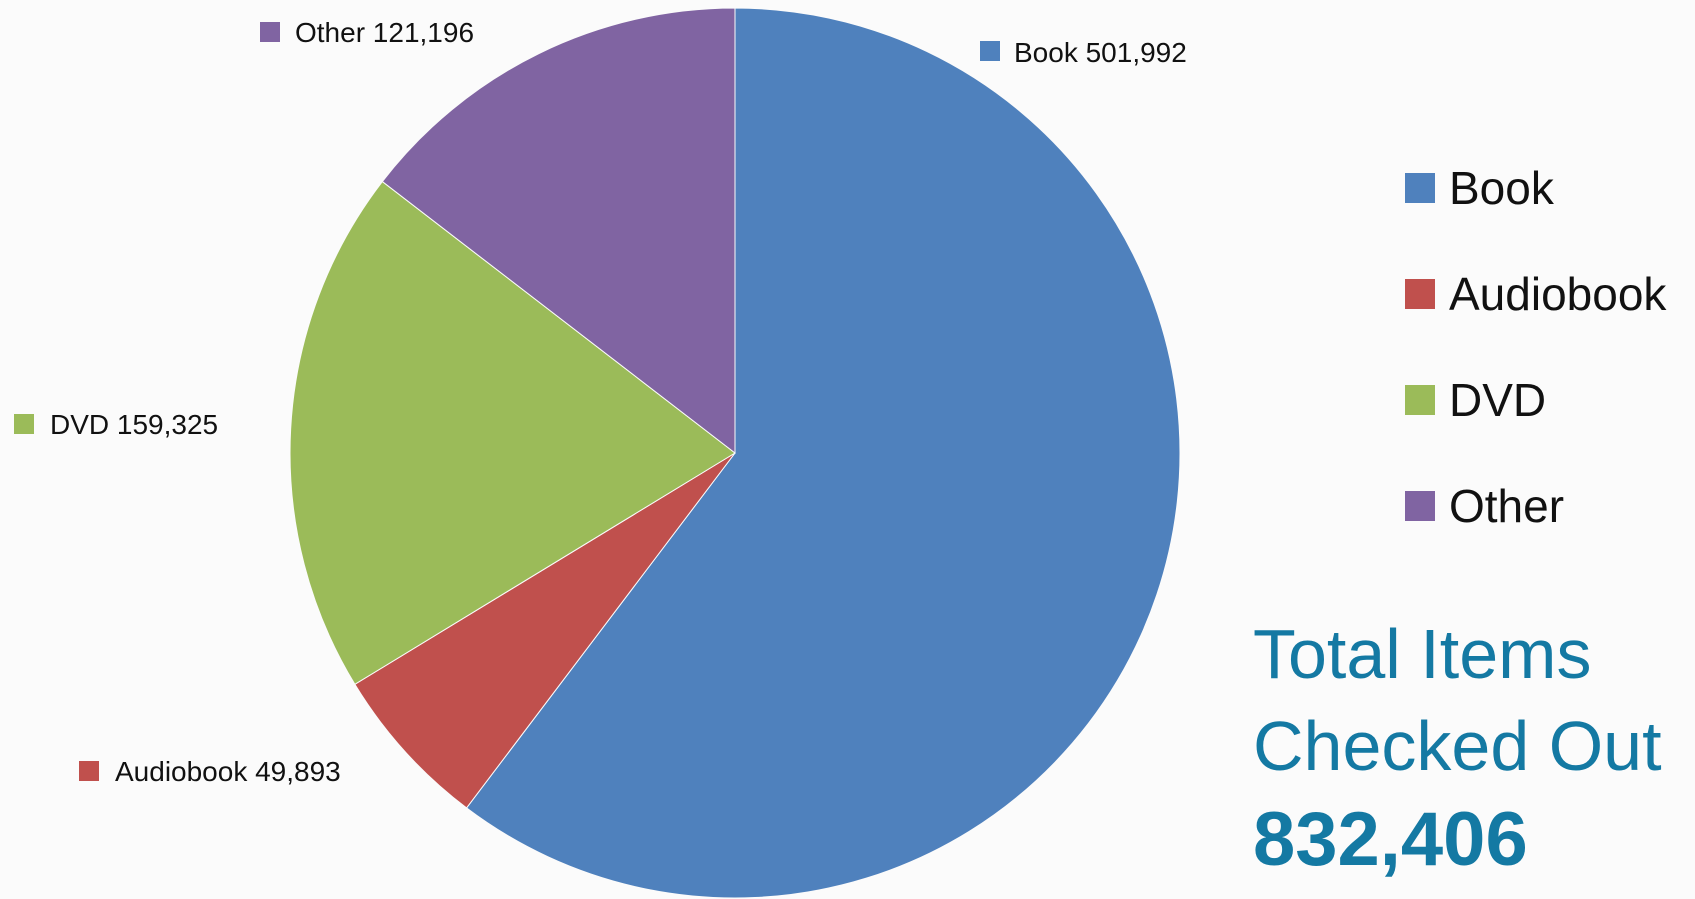 The width and height of the screenshot is (1695, 899). What do you see at coordinates (228, 771) in the screenshot?
I see `data-label-audiobook: Audiobook 49,893` at bounding box center [228, 771].